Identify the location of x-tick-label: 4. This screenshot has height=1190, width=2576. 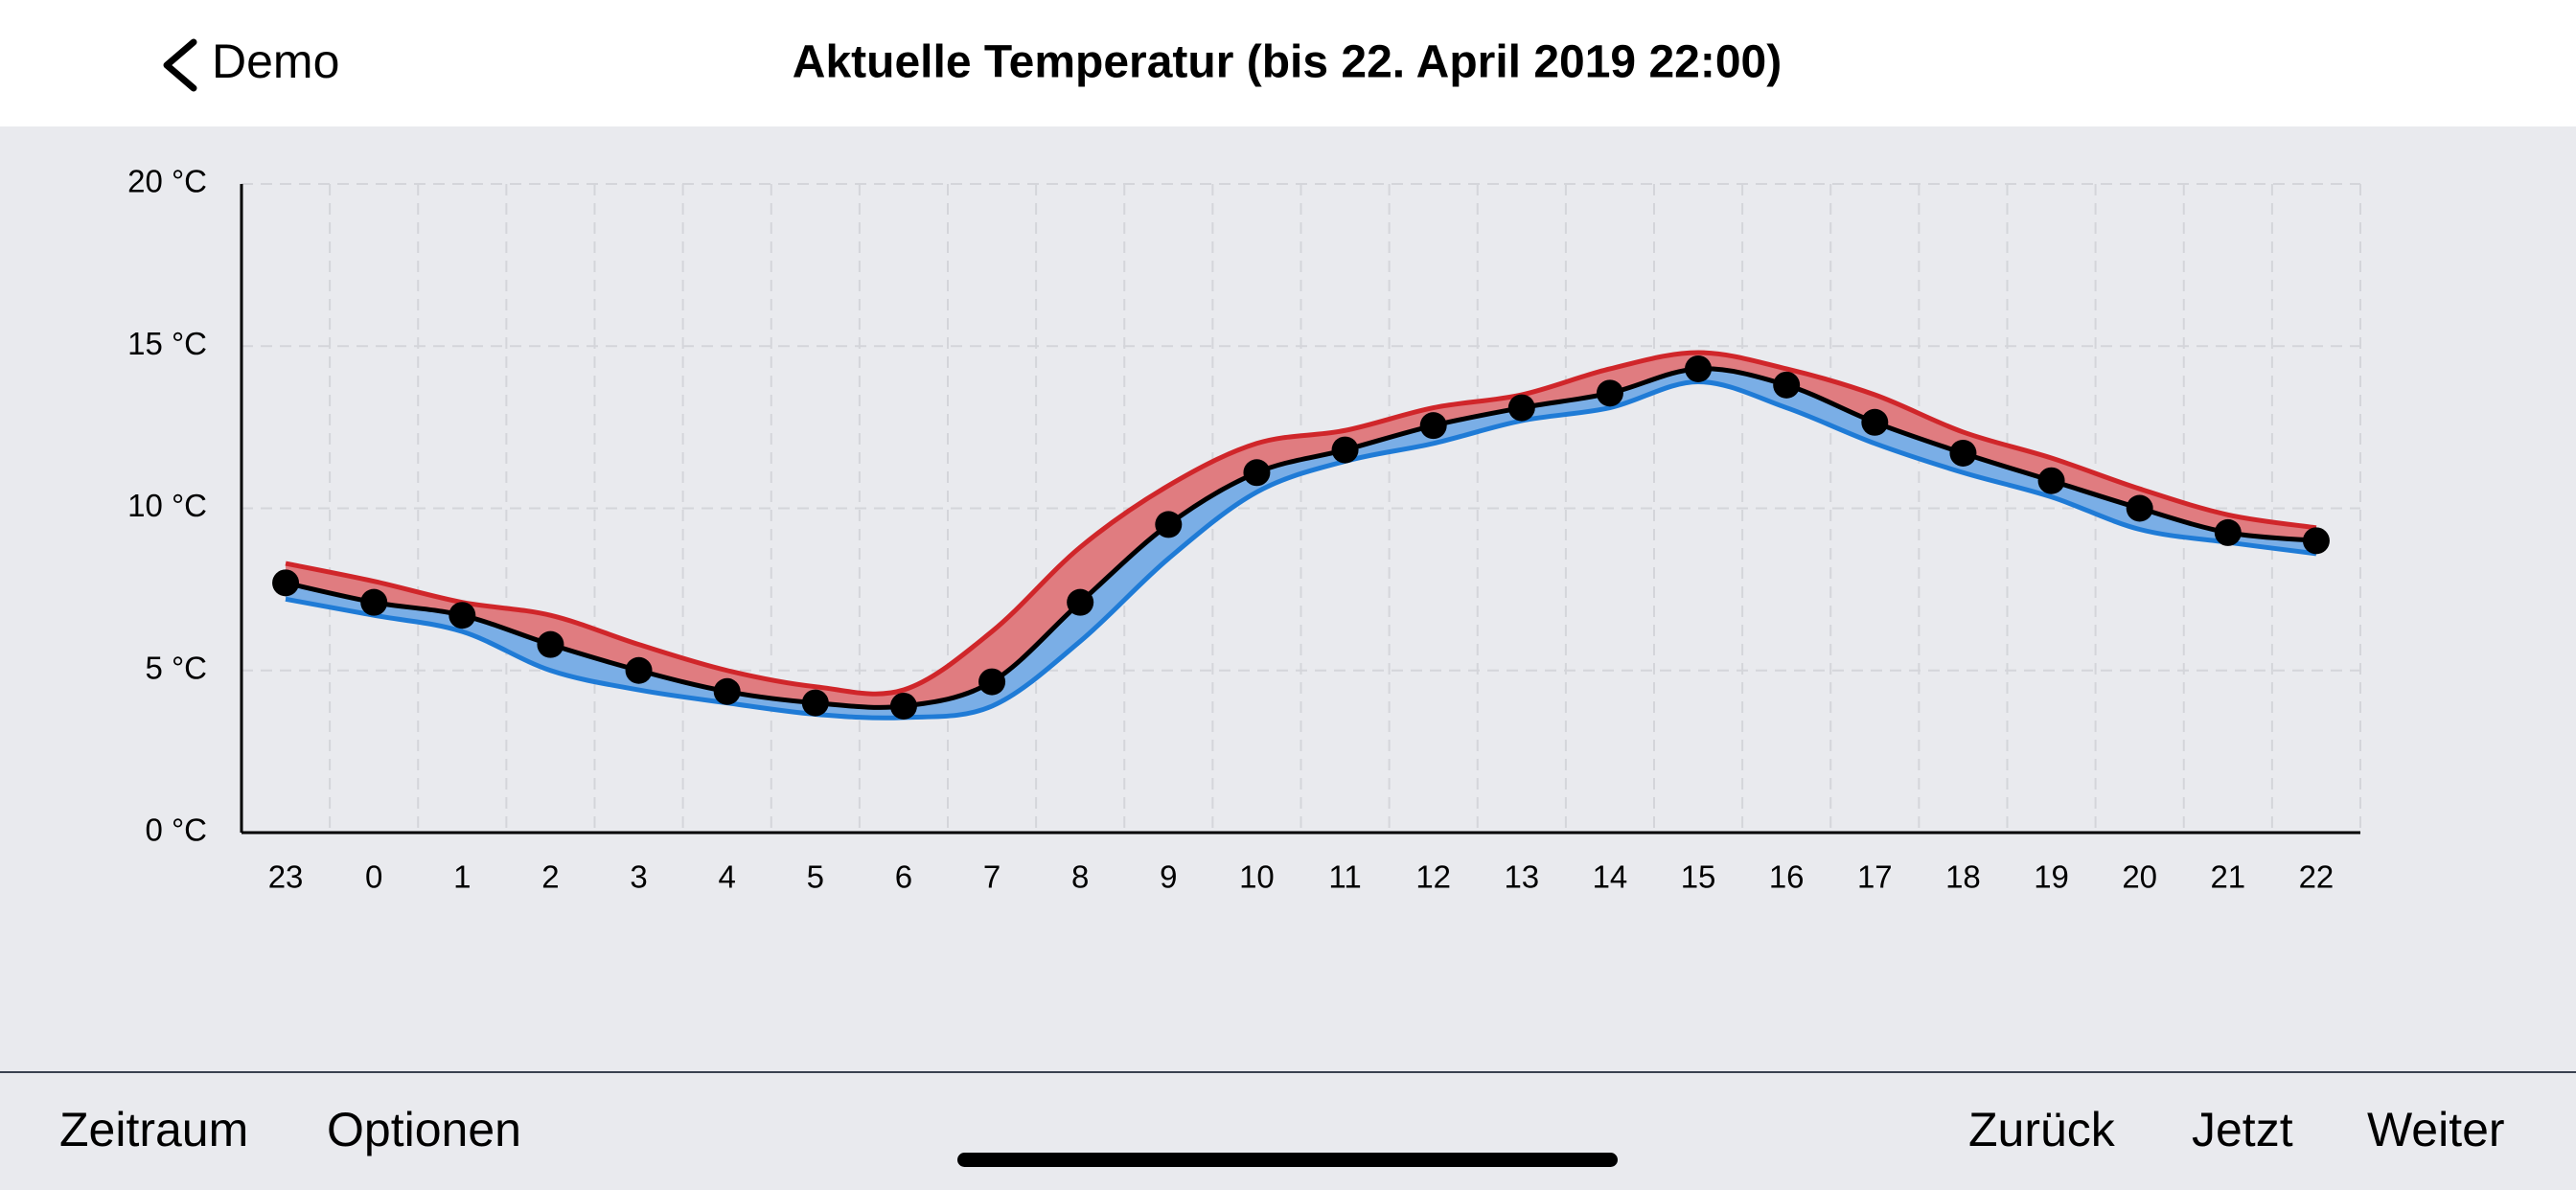
(727, 877).